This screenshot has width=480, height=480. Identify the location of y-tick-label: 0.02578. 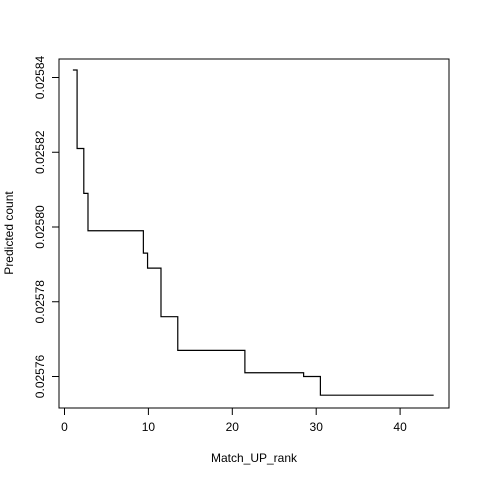
(40, 302).